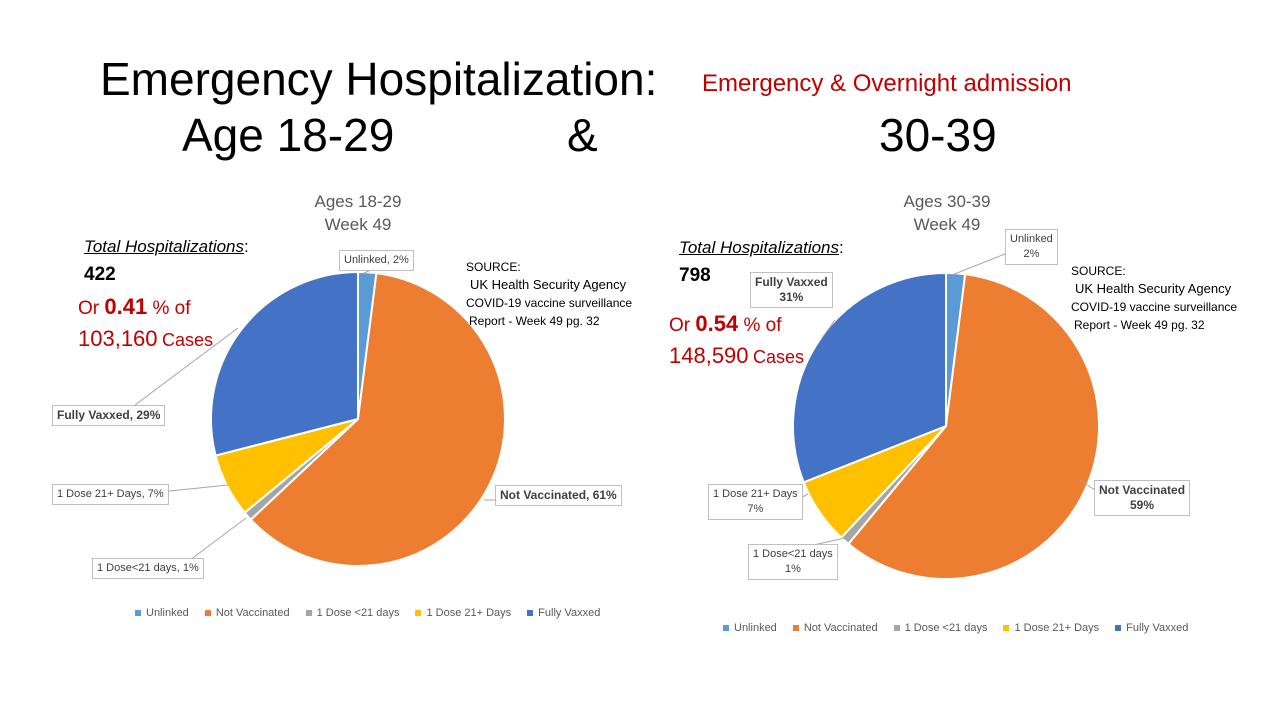 The image size is (1280, 720). Describe the element at coordinates (755, 509) in the screenshot. I see `right-label-dose-21plus-pct: 7%` at that location.